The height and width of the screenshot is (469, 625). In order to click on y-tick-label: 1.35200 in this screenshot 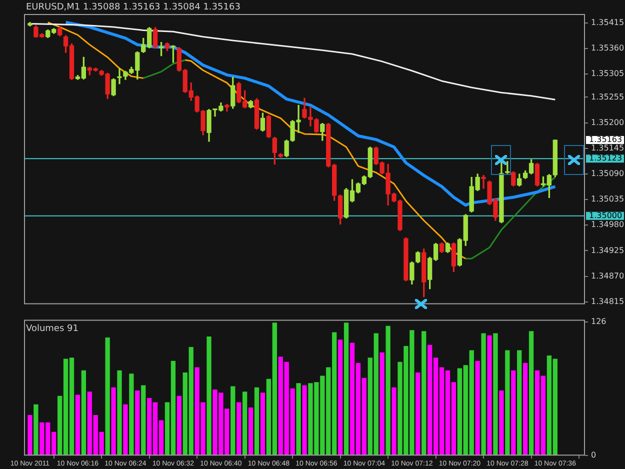, I will do `click(607, 122)`.